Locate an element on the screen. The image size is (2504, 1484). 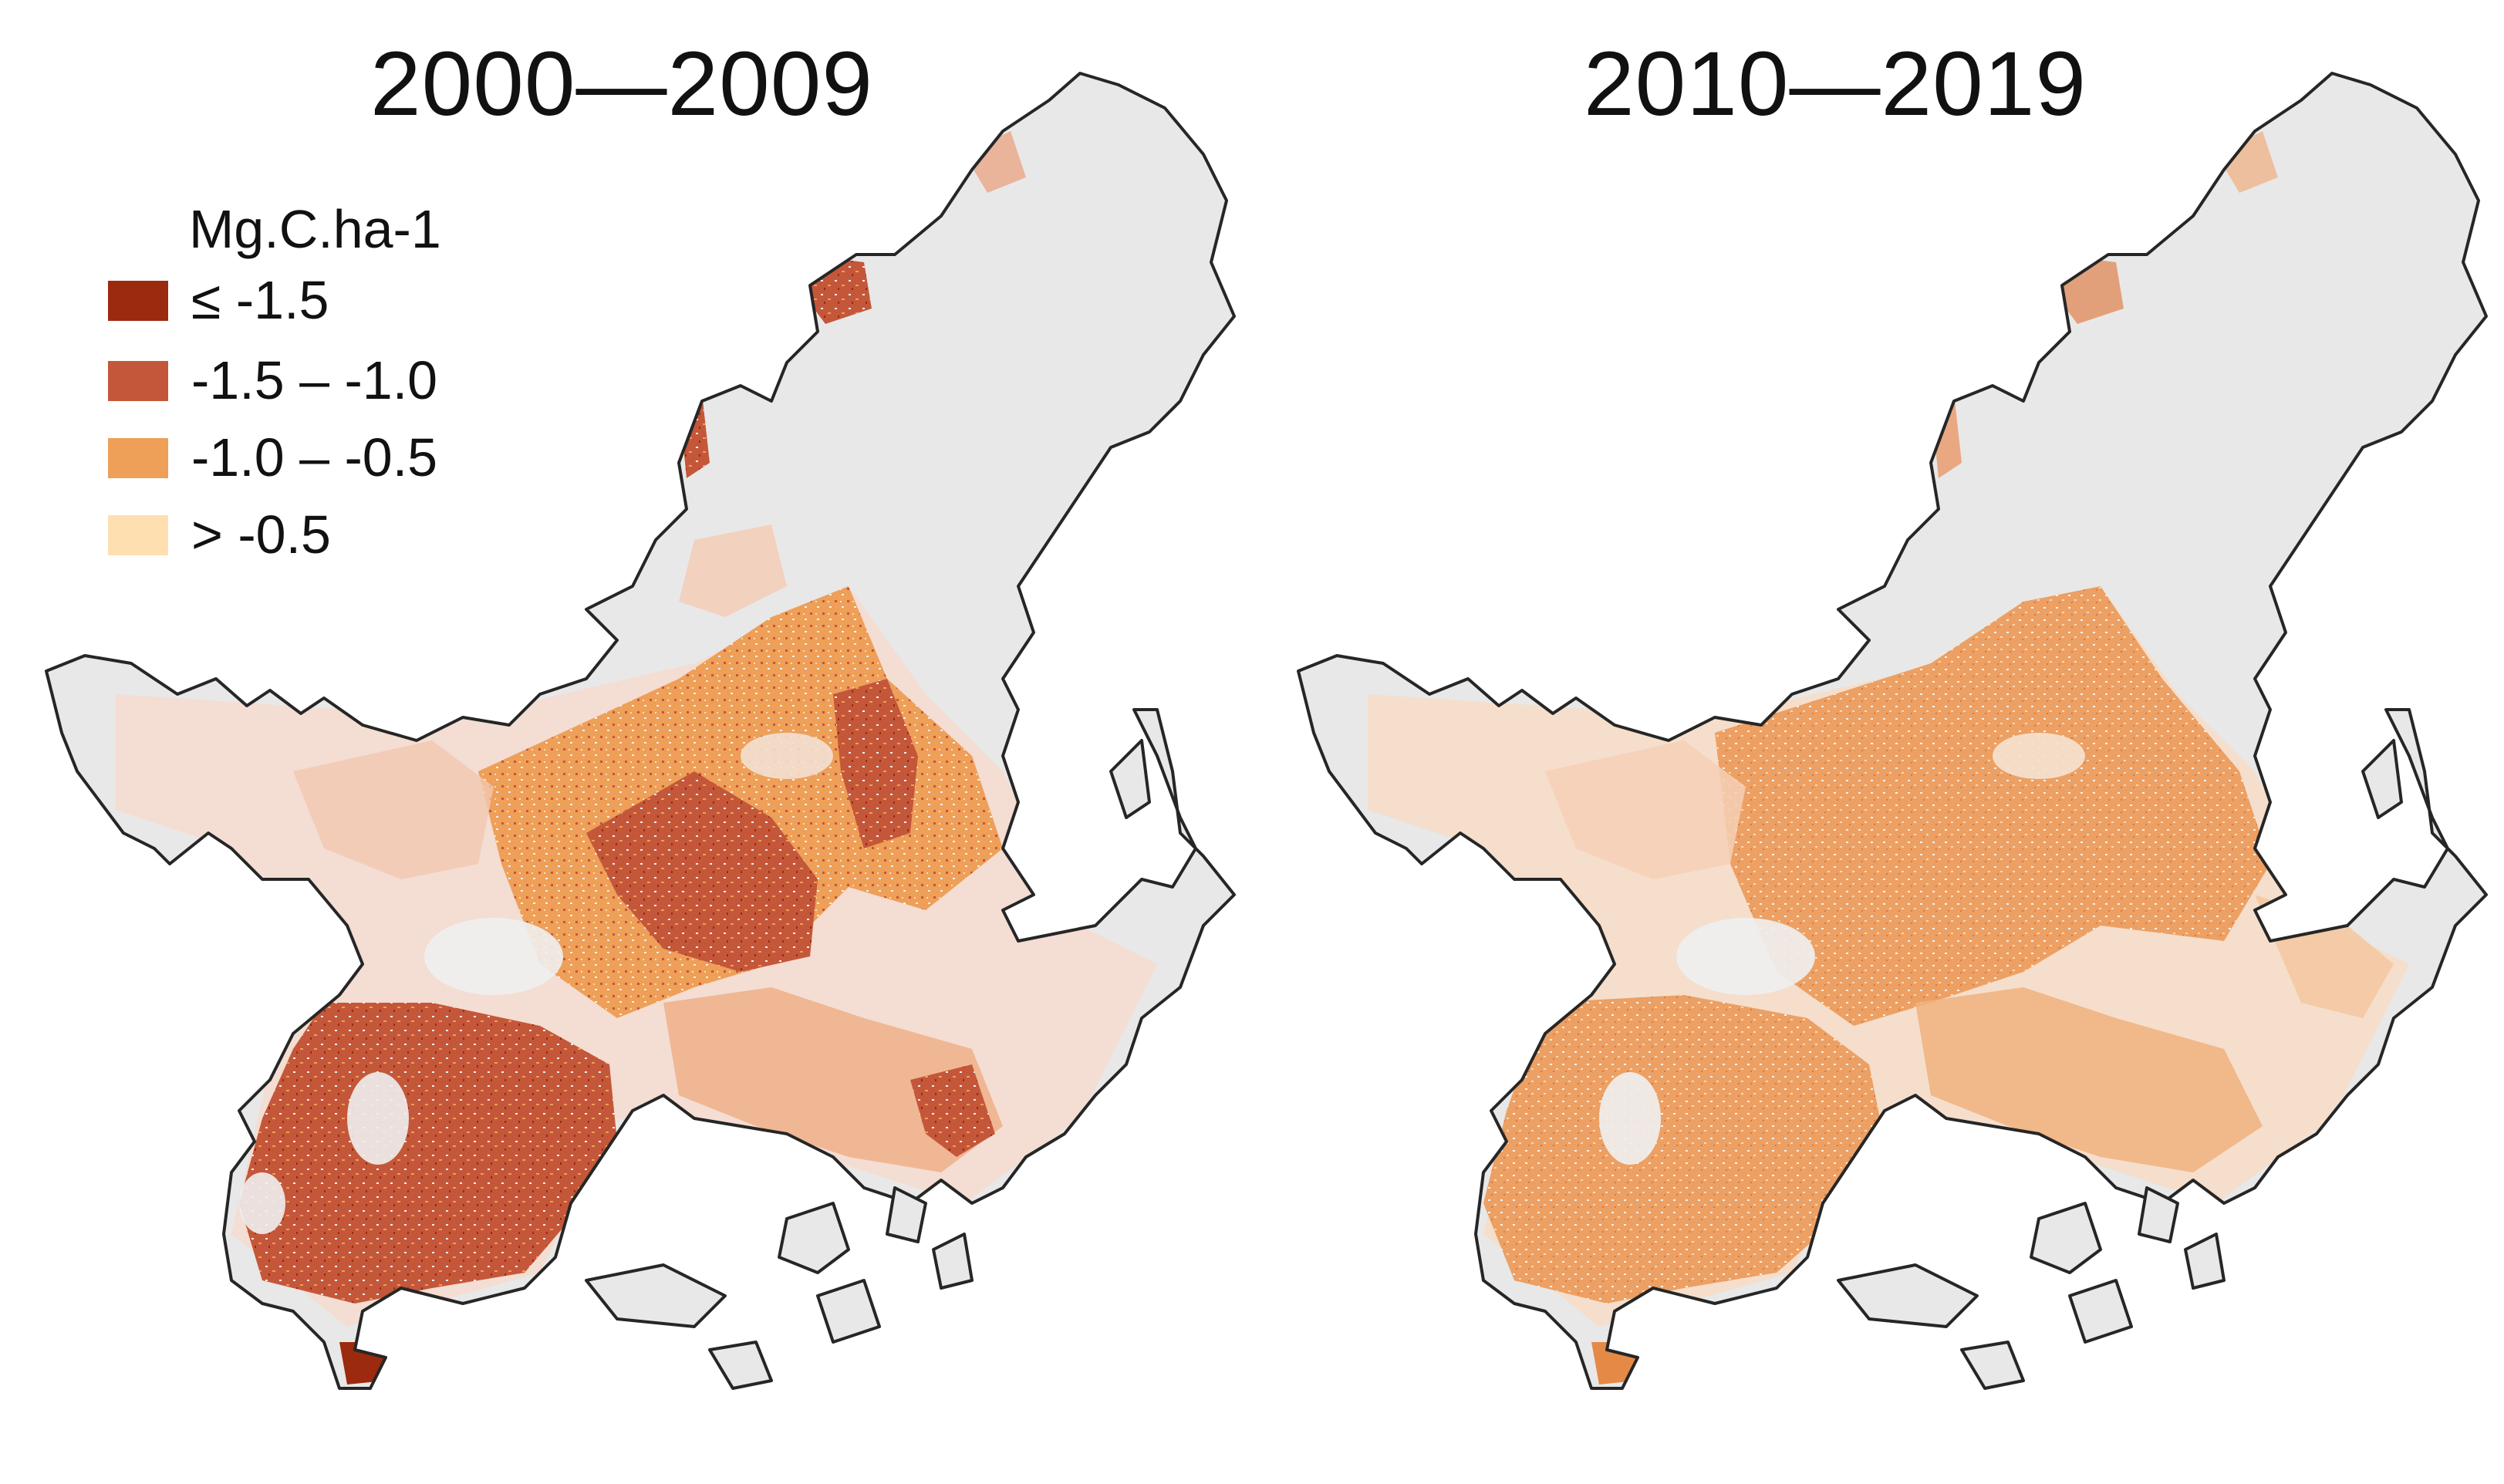
legend-item-le-1-5: ≤ -1.5 is located at coordinates (309, 300).